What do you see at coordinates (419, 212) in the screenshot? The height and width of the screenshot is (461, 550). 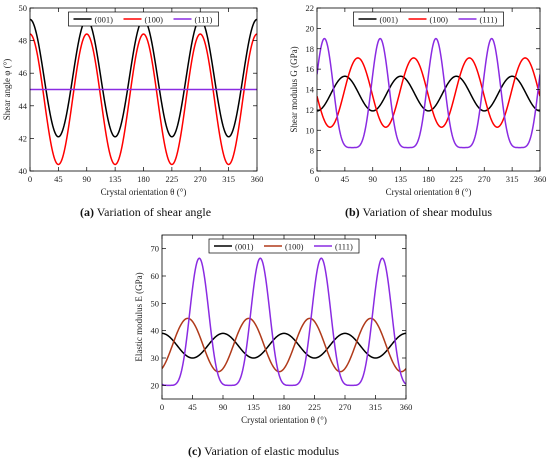 I see `caption-b: (b) Variation of shear modulus` at bounding box center [419, 212].